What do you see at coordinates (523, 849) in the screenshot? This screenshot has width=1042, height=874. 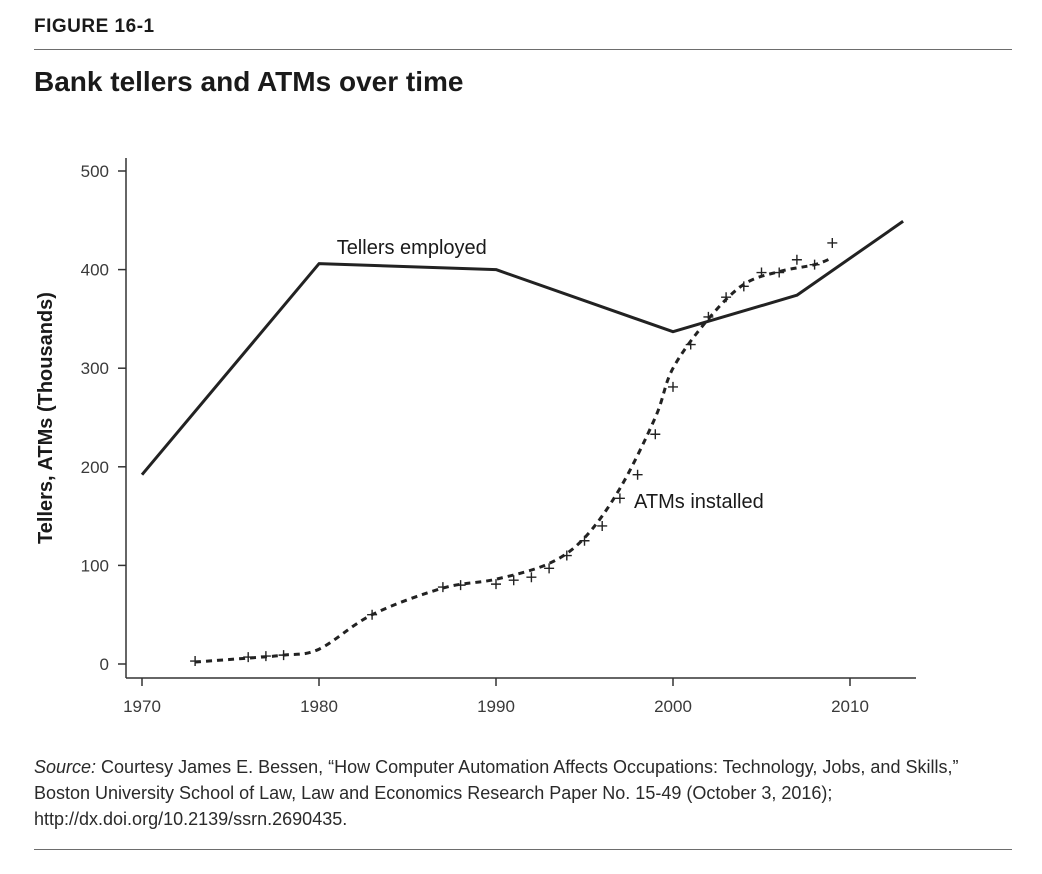 I see `bottom-divider` at bounding box center [523, 849].